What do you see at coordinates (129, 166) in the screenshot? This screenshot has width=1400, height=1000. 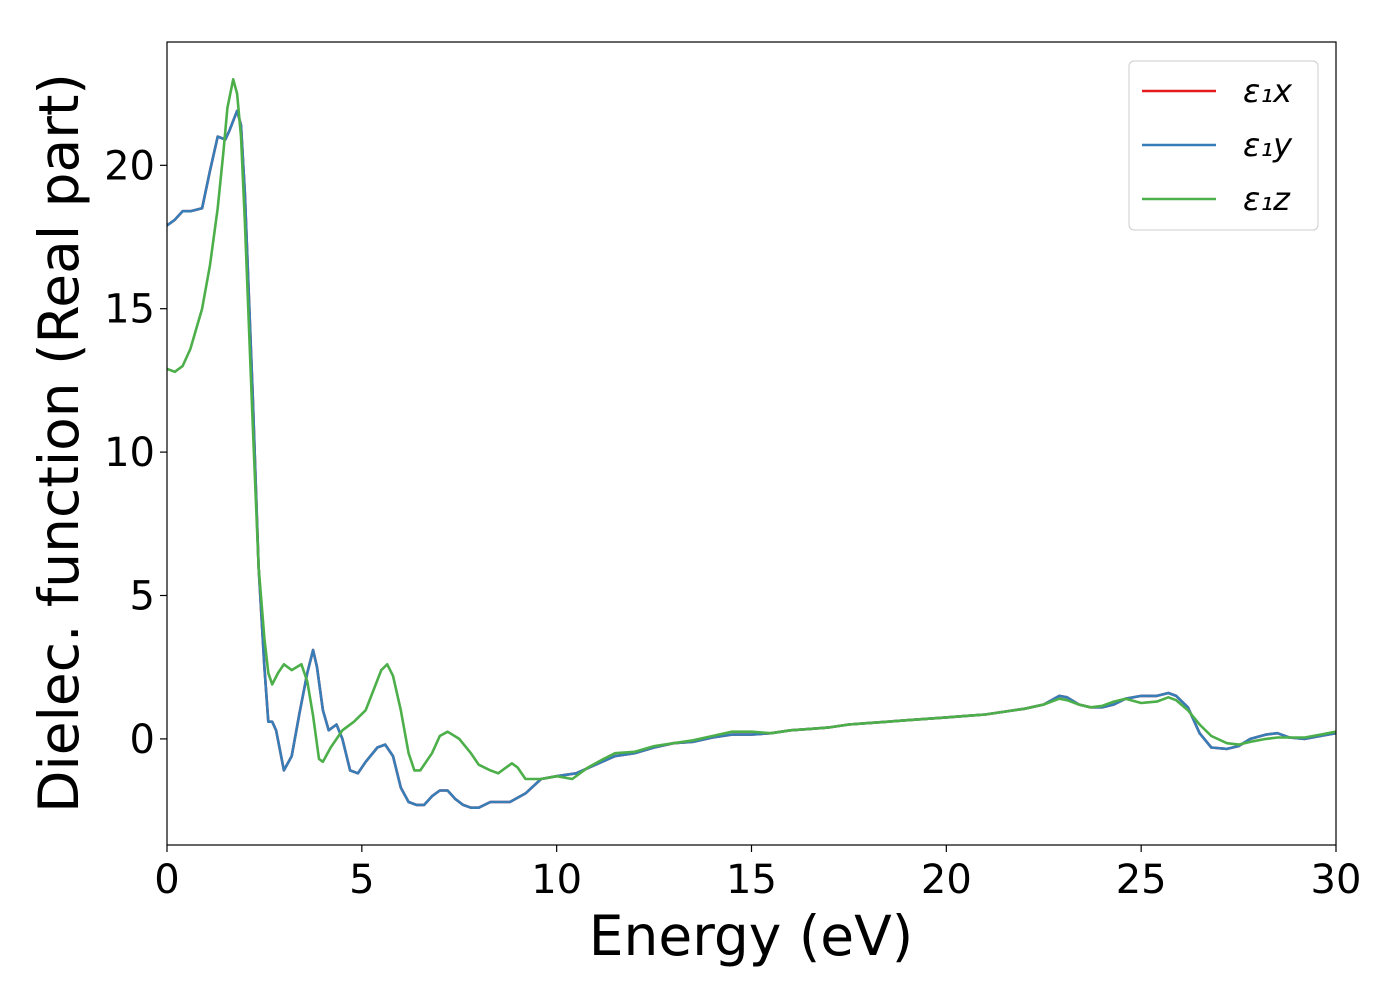 I see `y-tick-label: 20` at bounding box center [129, 166].